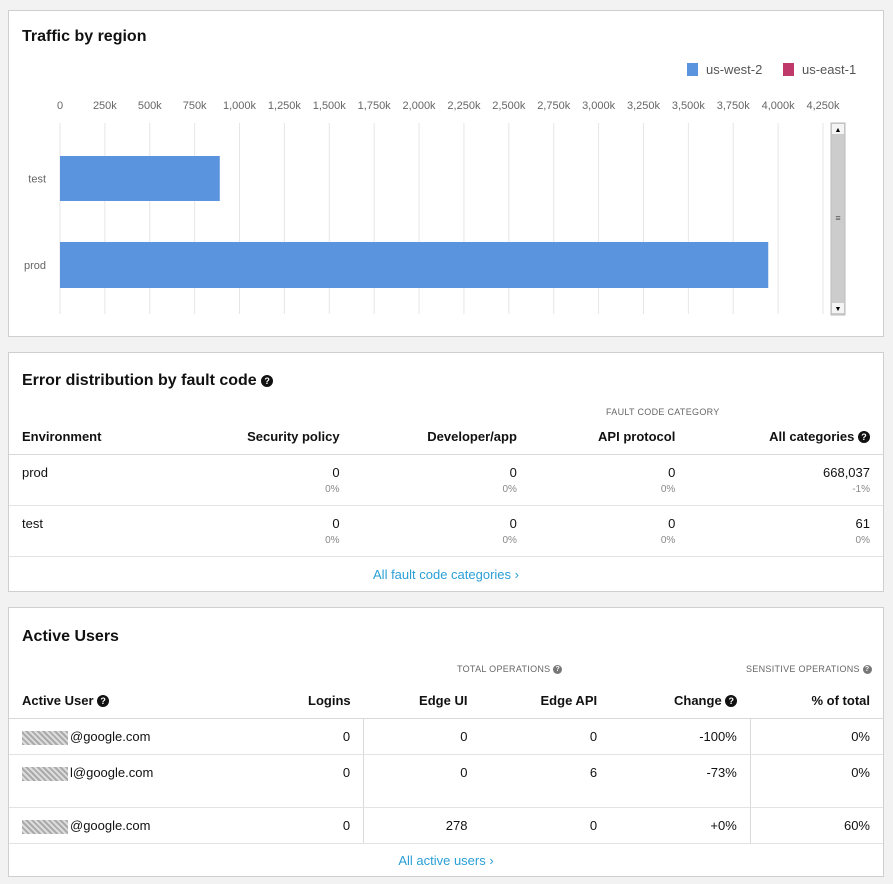 The height and width of the screenshot is (884, 893). What do you see at coordinates (112, 772) in the screenshot?
I see `user-email: l@google.com` at bounding box center [112, 772].